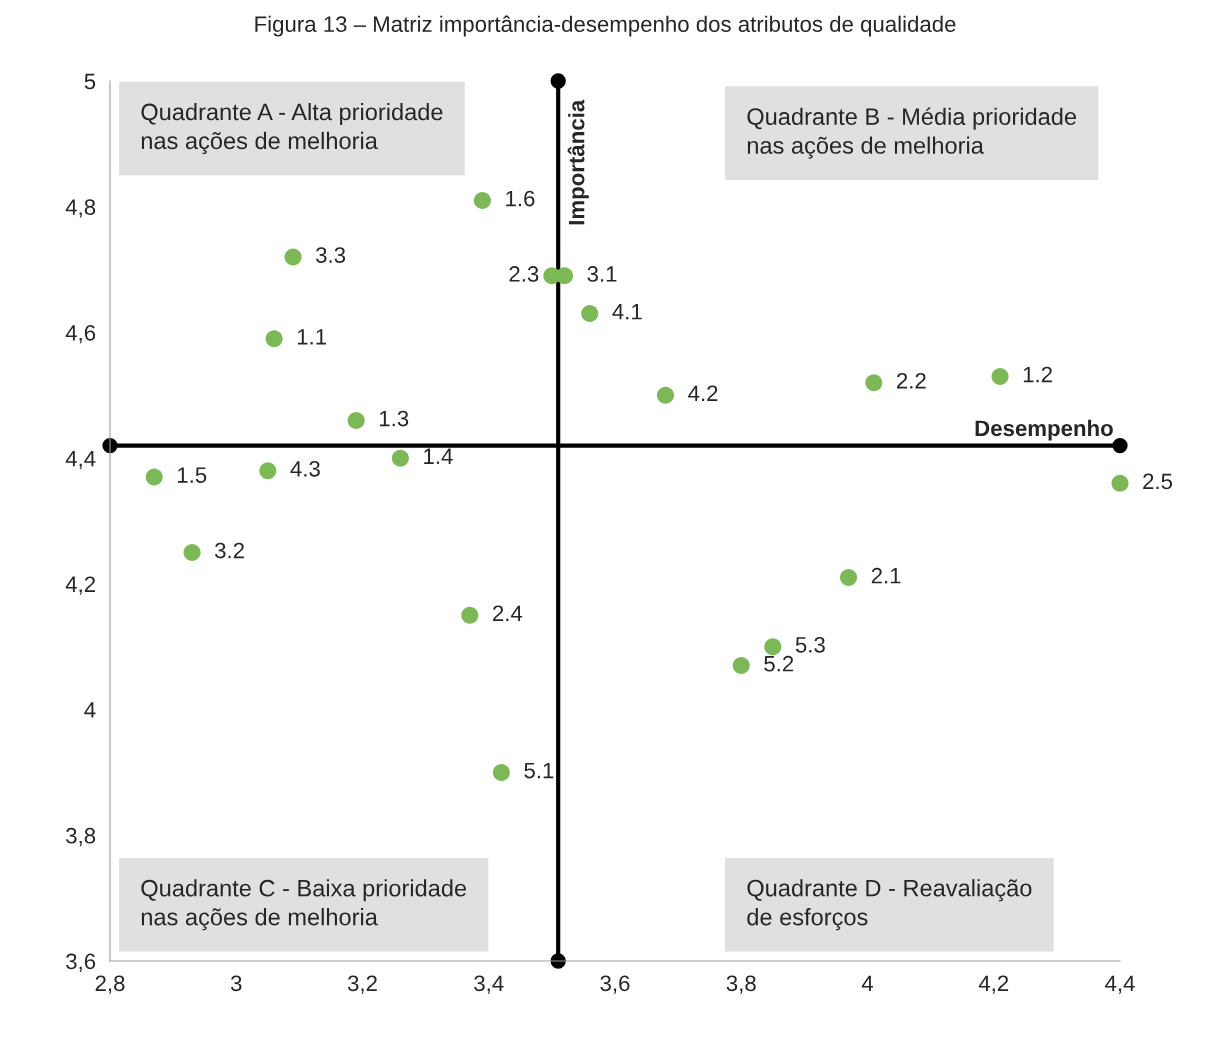  Describe the element at coordinates (627, 312) in the screenshot. I see `annotation: 4.1` at that location.